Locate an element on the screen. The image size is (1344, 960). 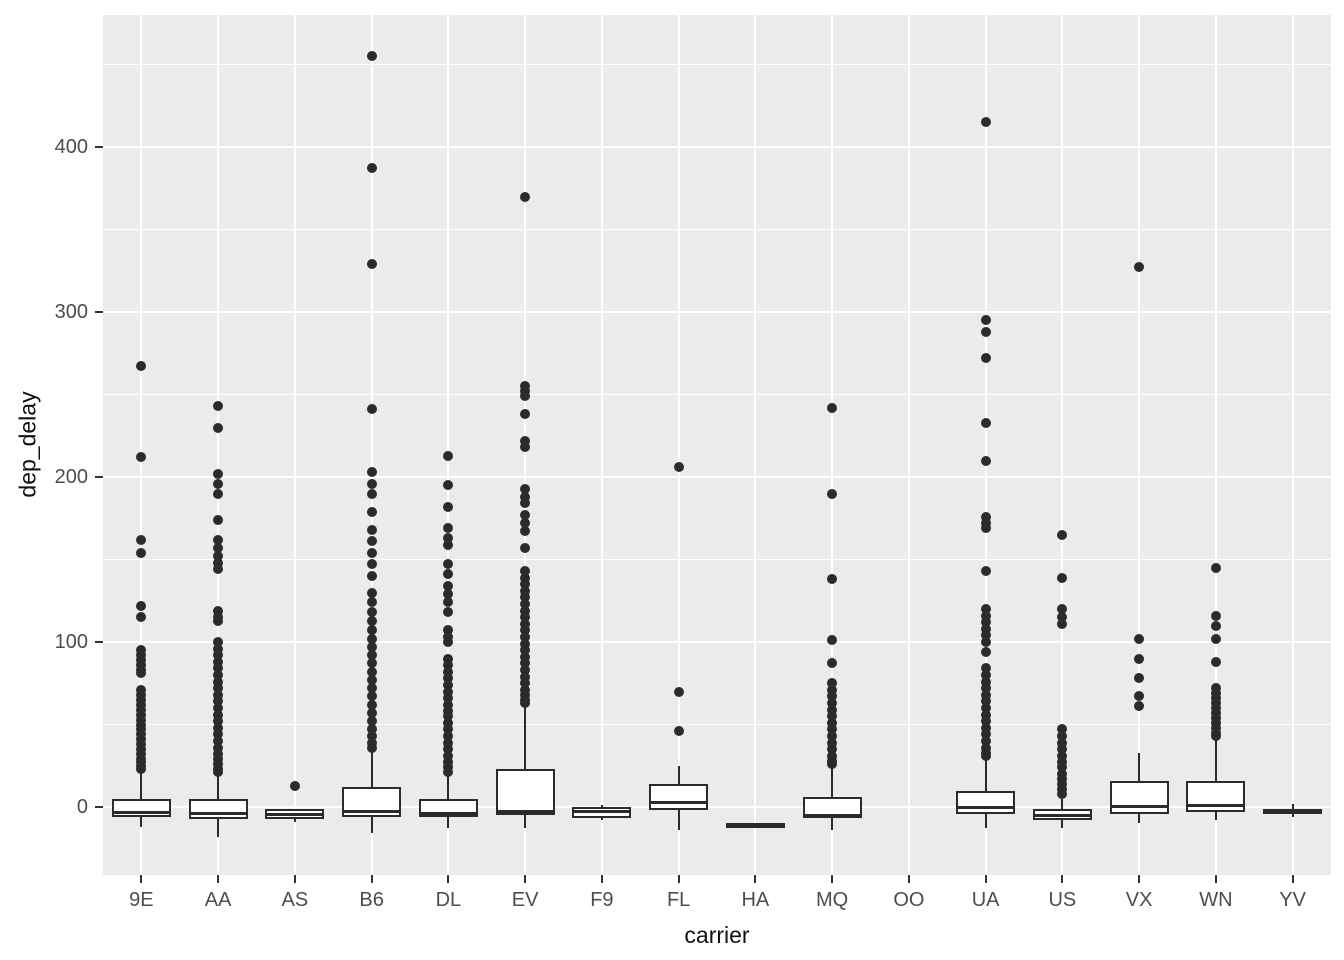
x-tick-label: FL is located at coordinates (678, 900).